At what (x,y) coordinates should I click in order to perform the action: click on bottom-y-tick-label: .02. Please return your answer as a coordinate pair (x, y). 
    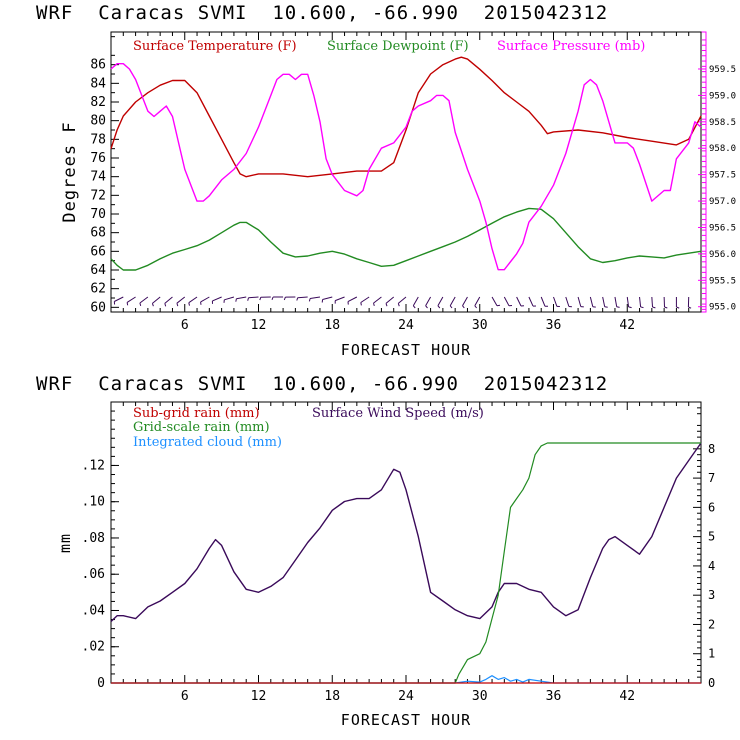
    Looking at the image, I should click on (93, 647).